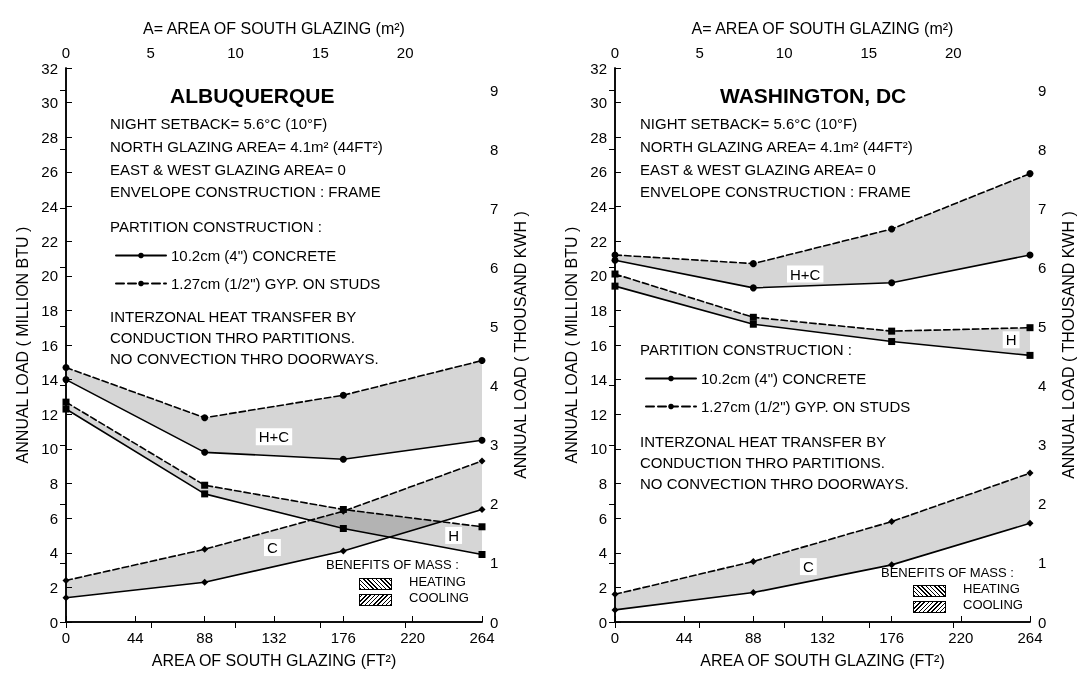 The width and height of the screenshot is (1088, 677). Describe the element at coordinates (274, 437) in the screenshot. I see `annotation: H+C` at that location.